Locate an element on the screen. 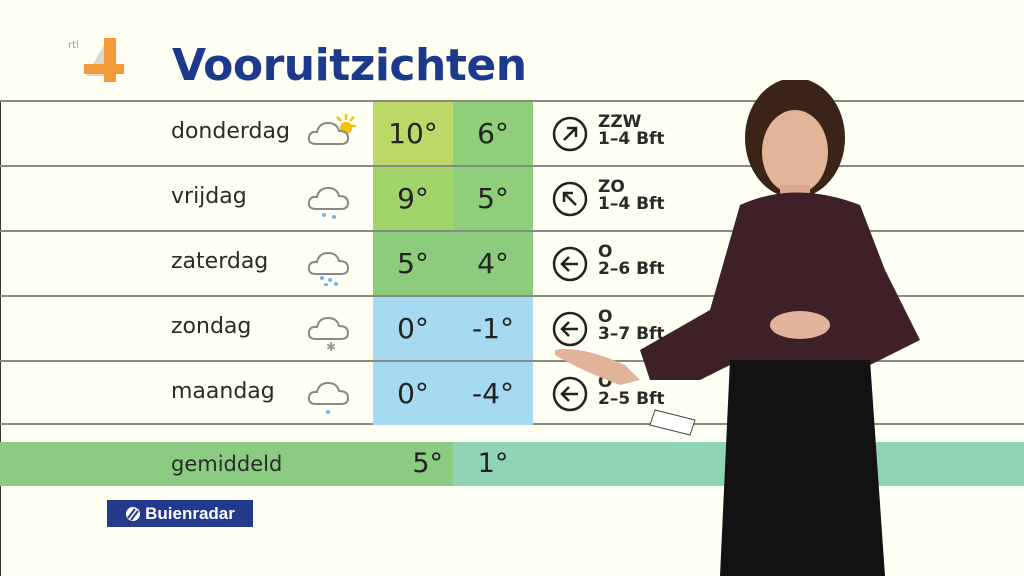  wind-direction: ZZW is located at coordinates (620, 122).